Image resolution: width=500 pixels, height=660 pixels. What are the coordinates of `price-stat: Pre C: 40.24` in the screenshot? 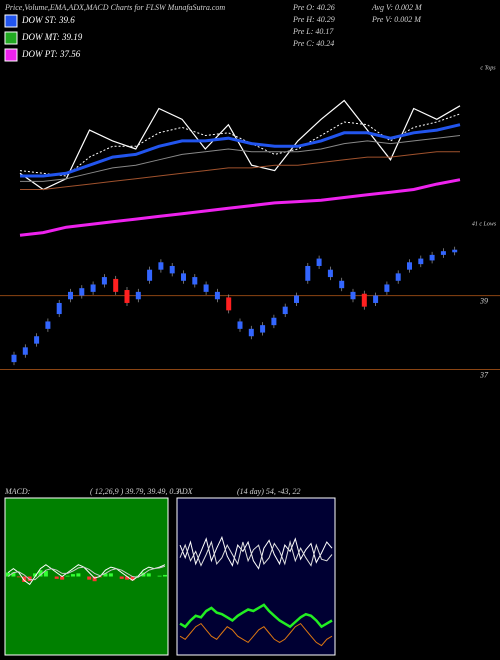 It's located at (313, 43).